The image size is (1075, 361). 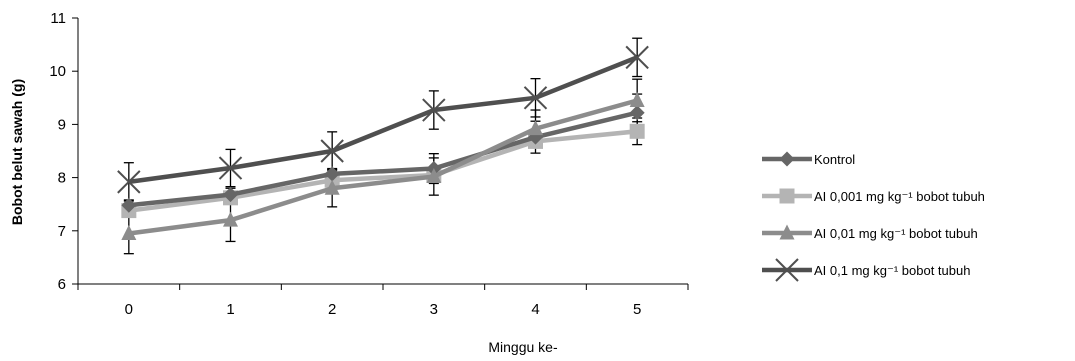 I want to click on x-tick-label: 3, so click(x=434, y=309).